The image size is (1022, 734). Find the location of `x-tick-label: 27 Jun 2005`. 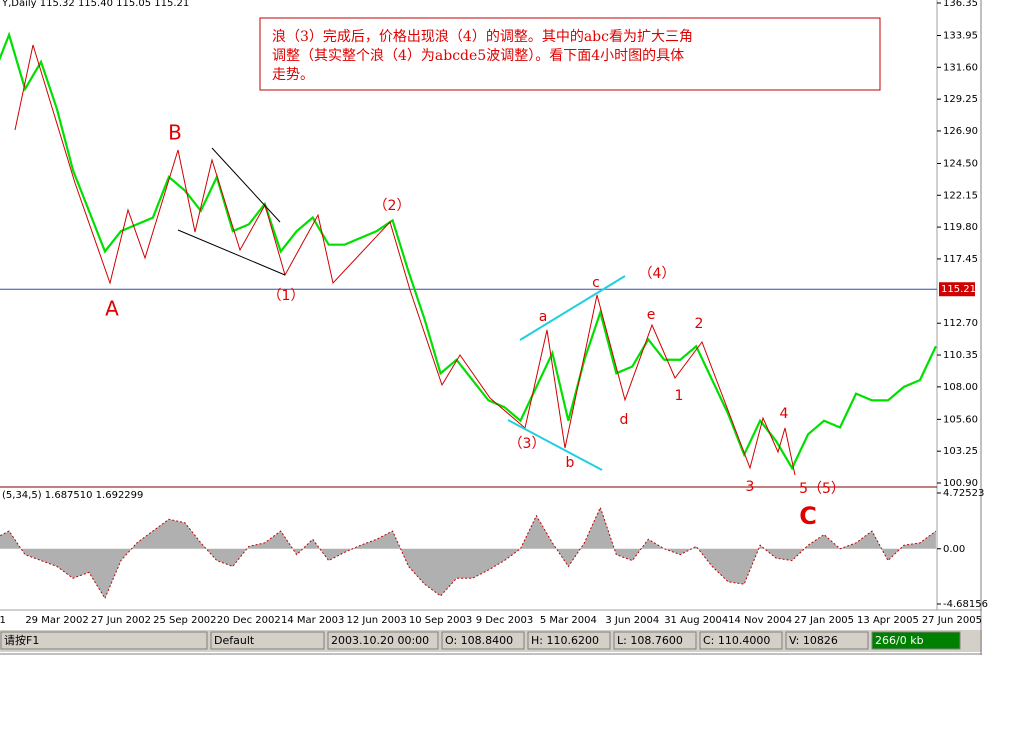

x-tick-label: 27 Jun 2005 is located at coordinates (952, 620).